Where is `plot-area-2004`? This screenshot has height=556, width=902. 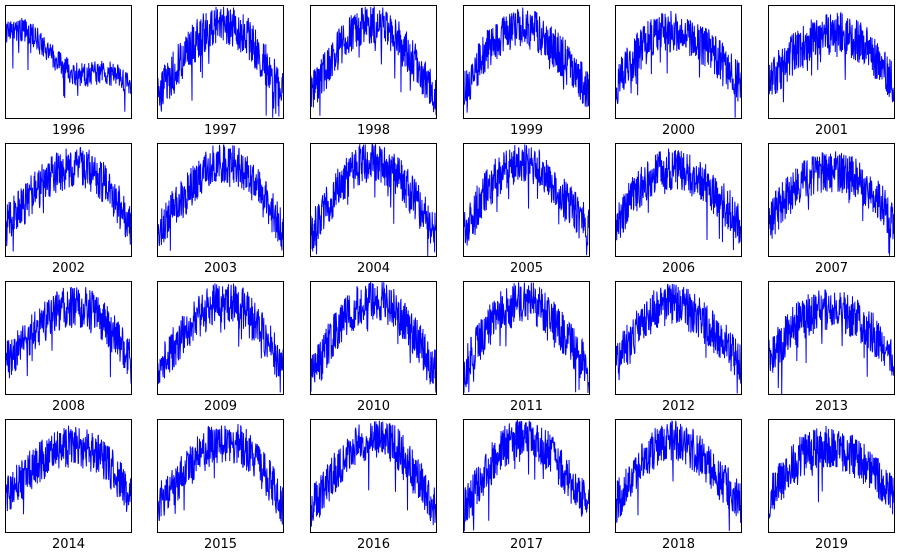
plot-area-2004 is located at coordinates (373, 200).